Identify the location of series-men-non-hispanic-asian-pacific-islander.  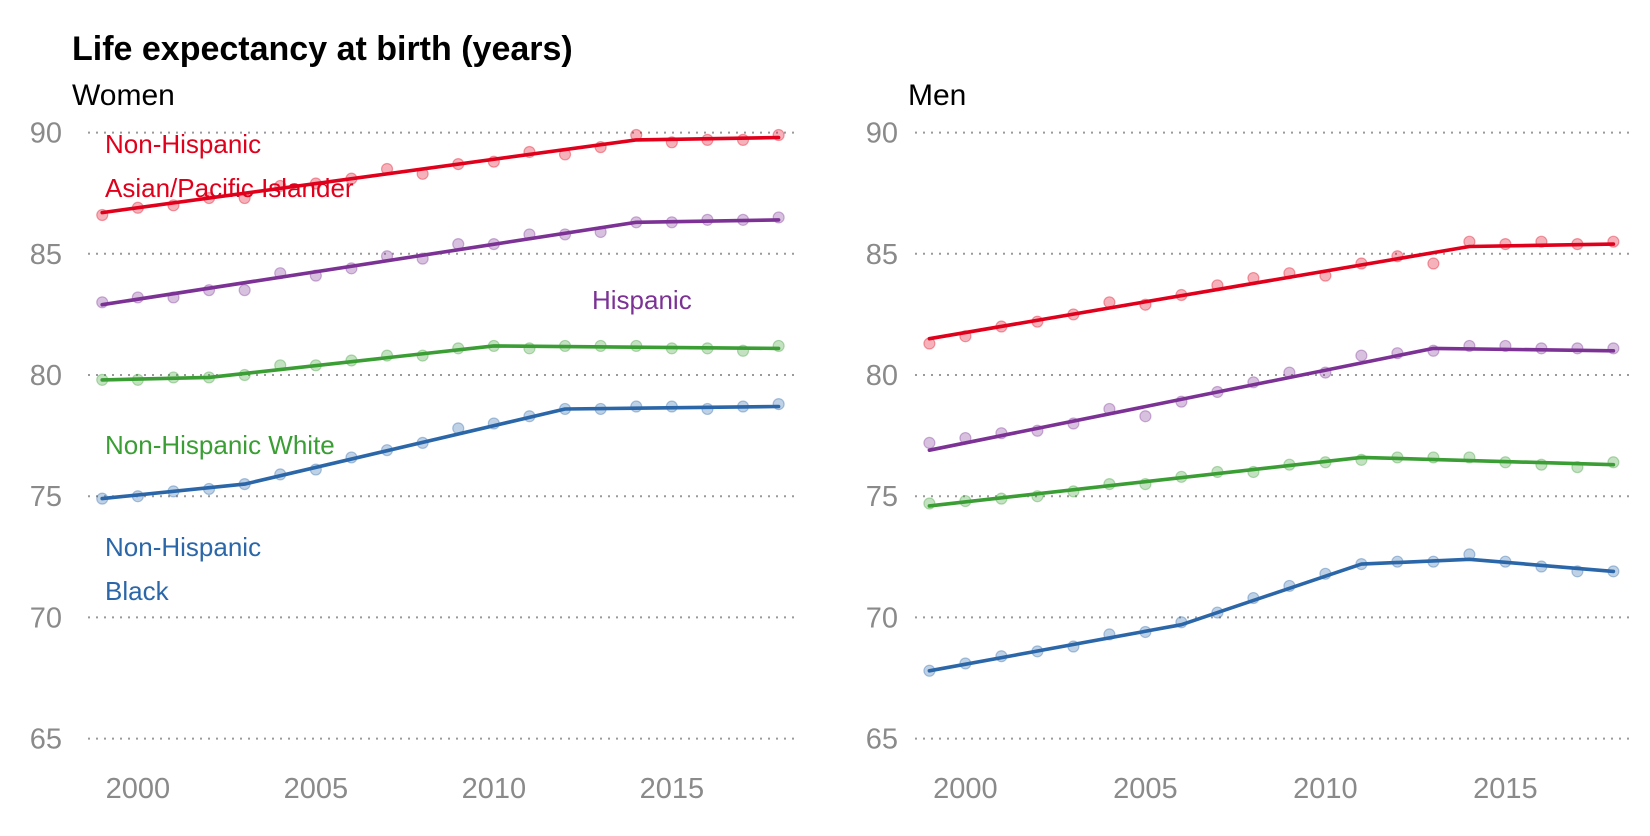
(1271, 292).